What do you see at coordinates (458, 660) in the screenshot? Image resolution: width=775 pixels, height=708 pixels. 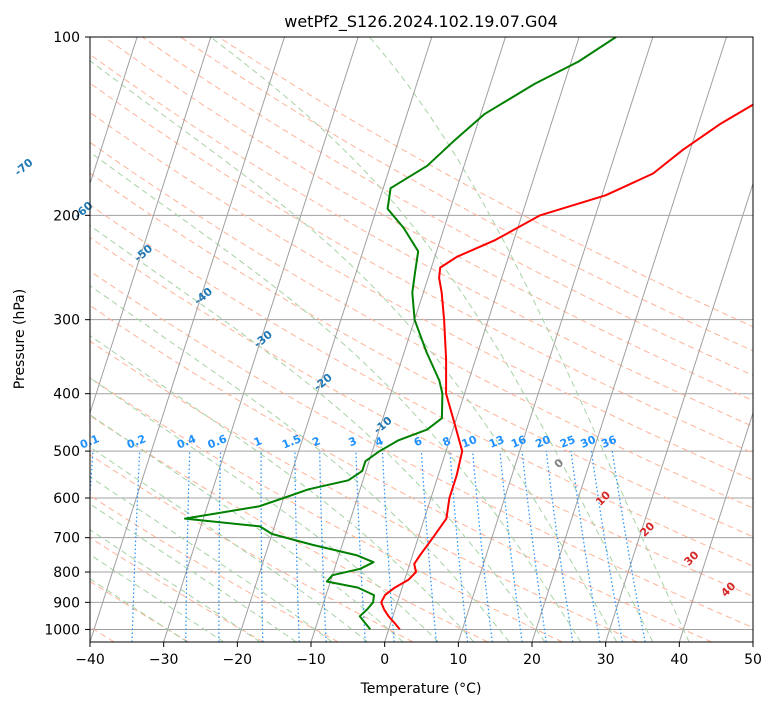 I see `x-tick-label: 10` at bounding box center [458, 660].